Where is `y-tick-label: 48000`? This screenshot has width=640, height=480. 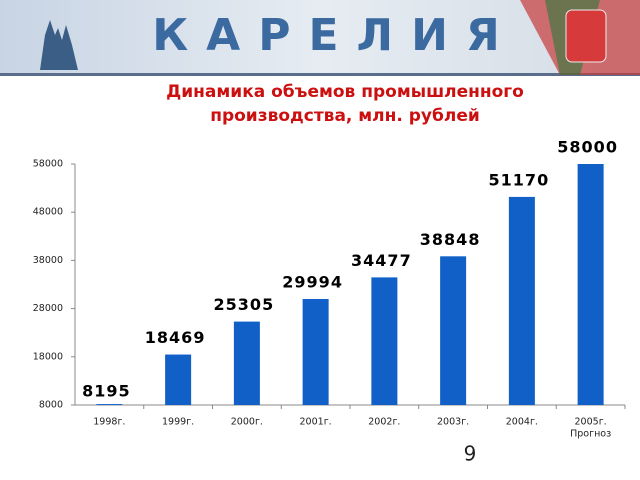 y-tick-label: 48000 is located at coordinates (48, 212).